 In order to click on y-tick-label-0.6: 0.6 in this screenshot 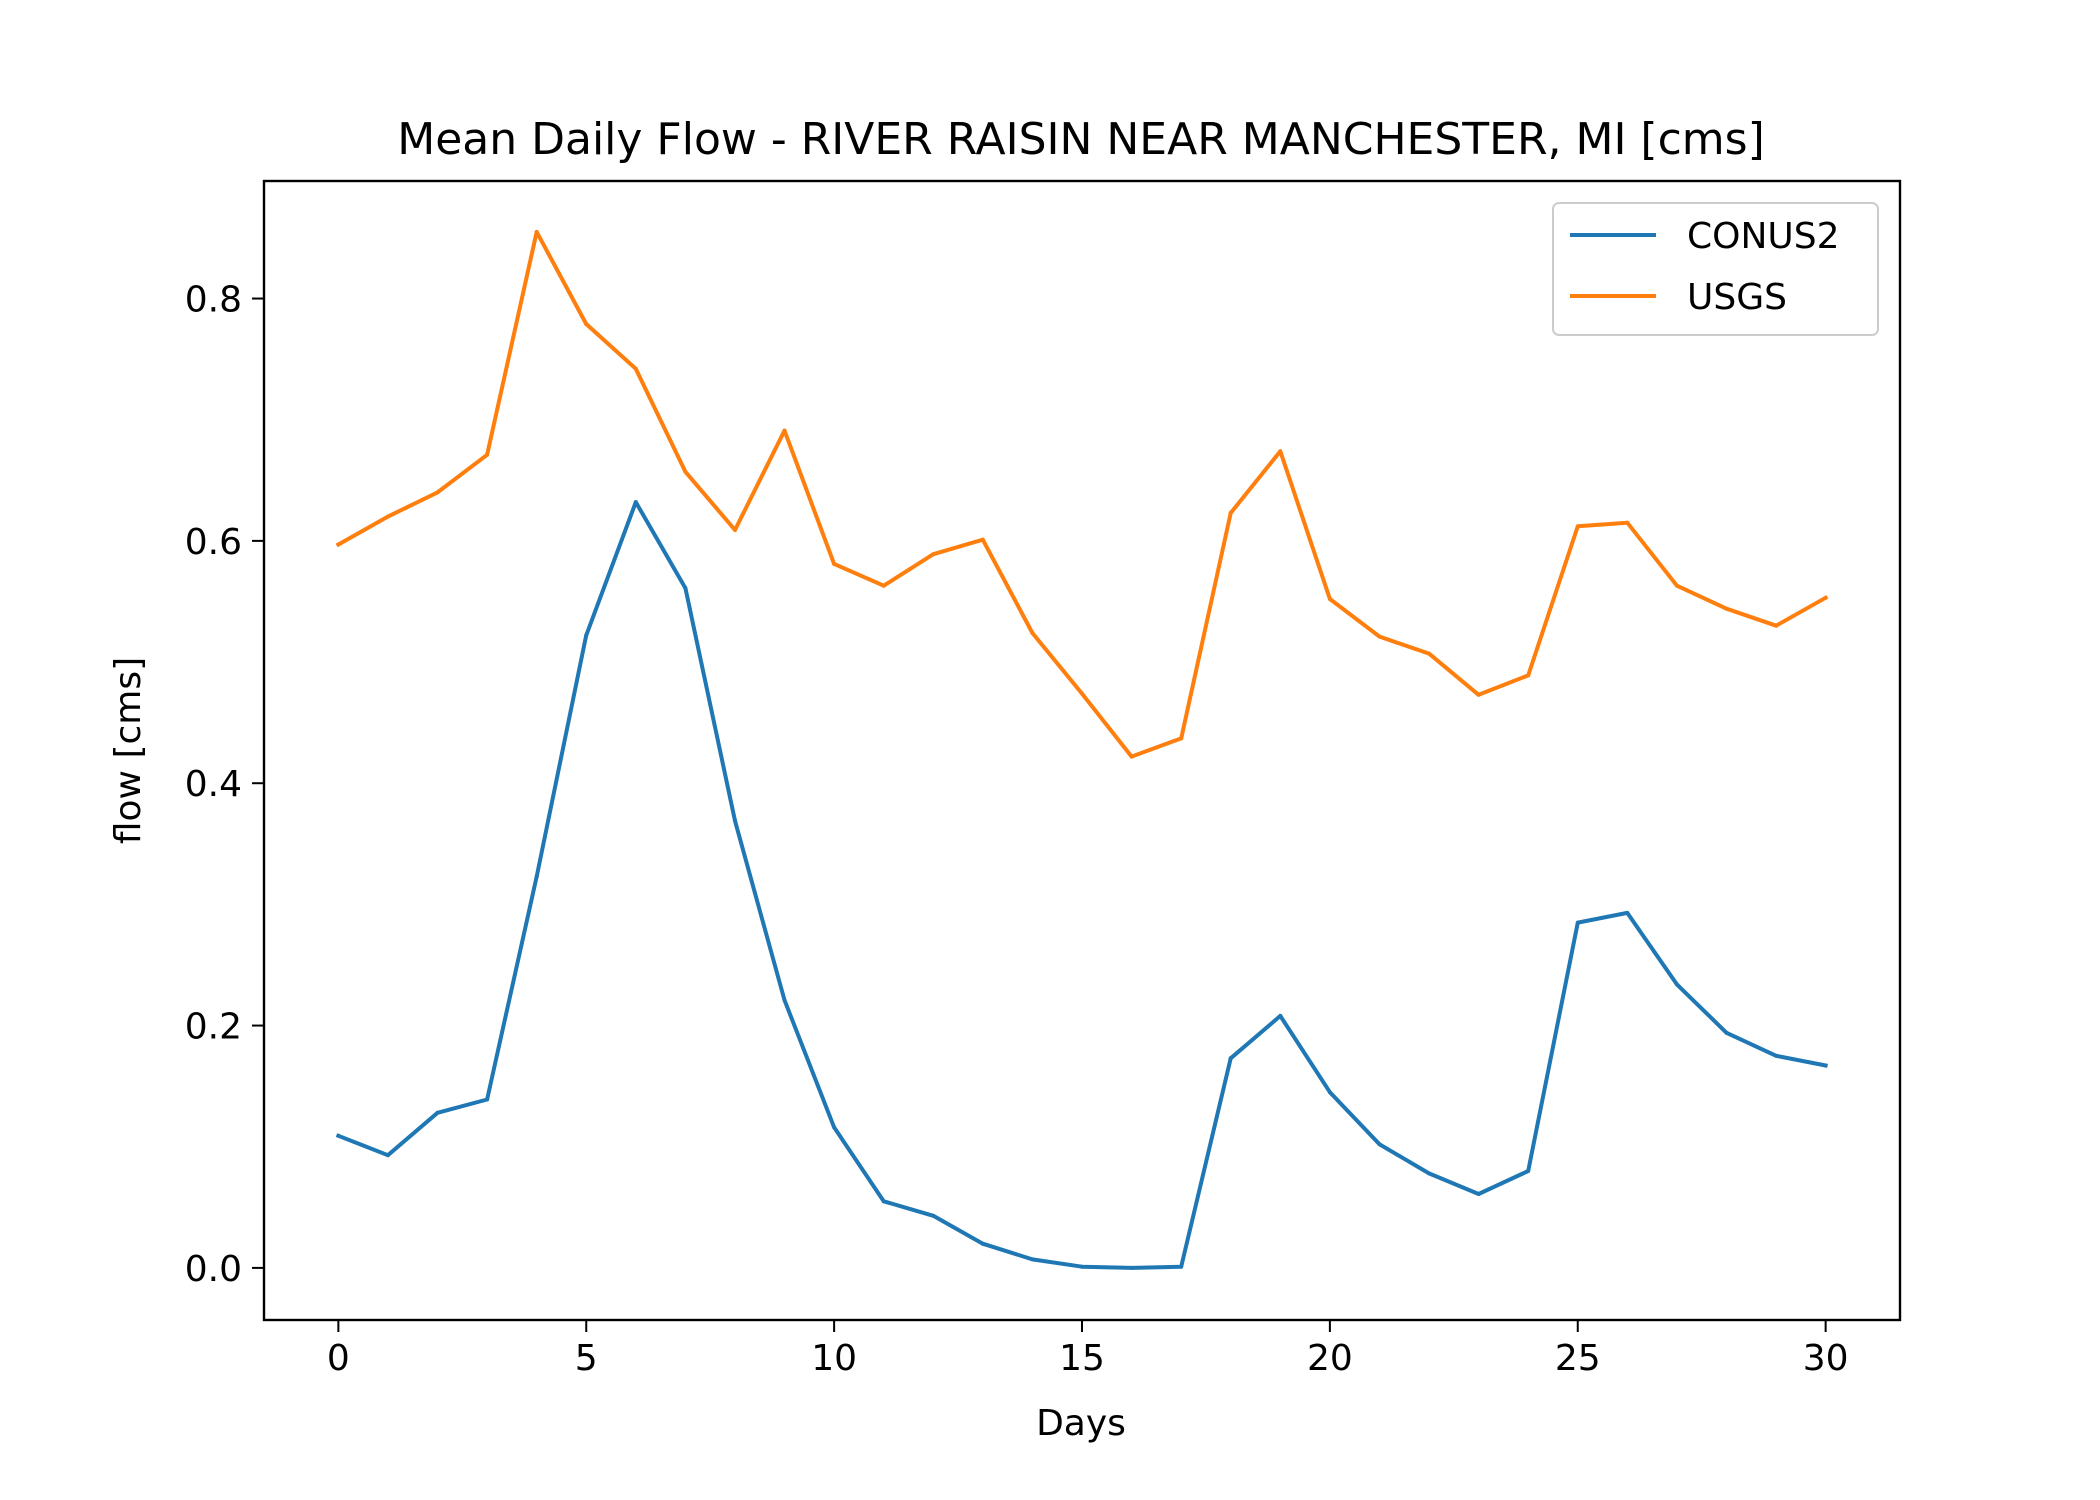, I will do `click(213, 542)`.